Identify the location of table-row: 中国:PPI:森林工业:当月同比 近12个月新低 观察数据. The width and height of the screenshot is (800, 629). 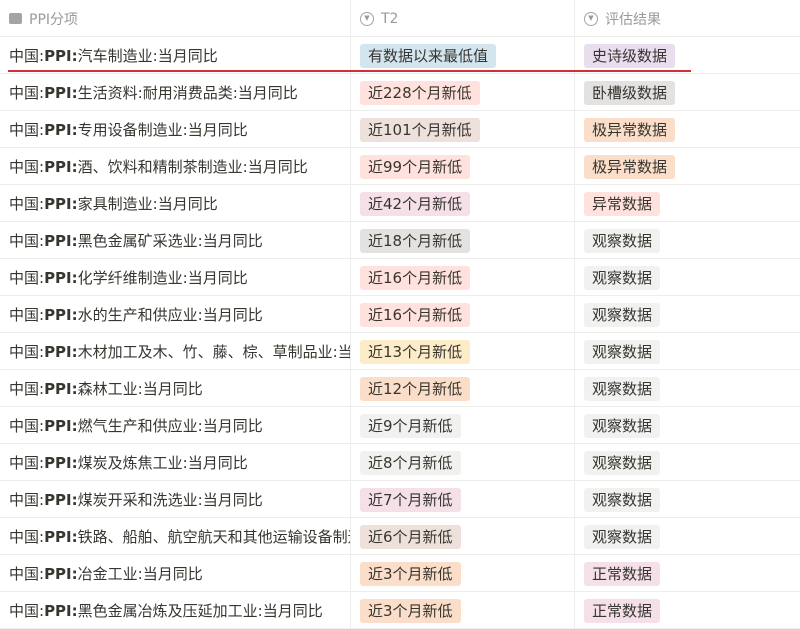
(400, 388).